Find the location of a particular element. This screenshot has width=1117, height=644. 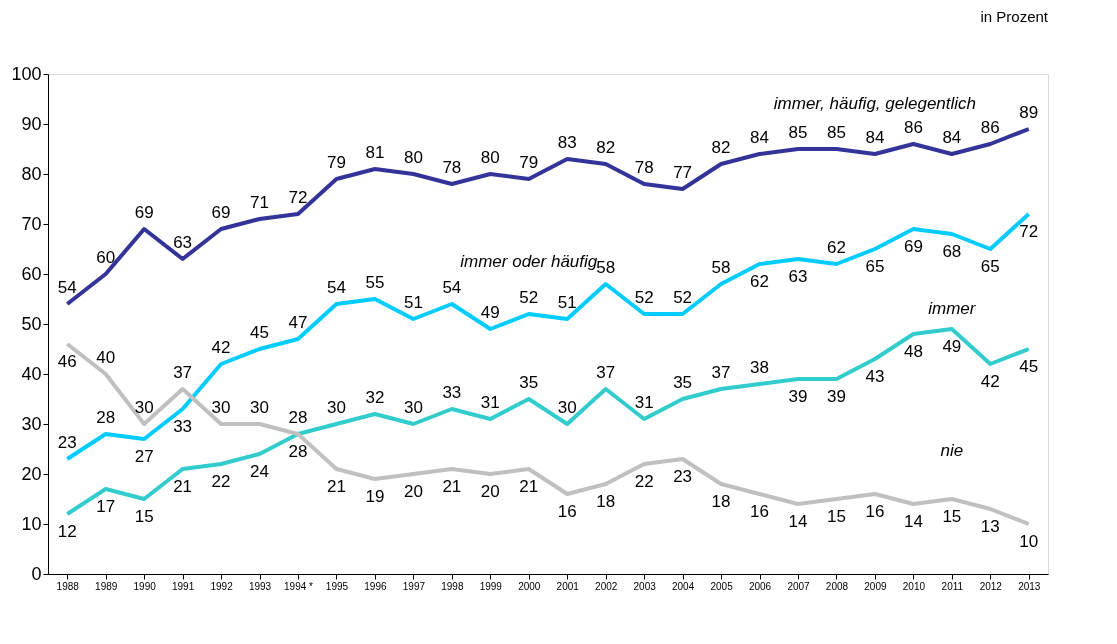

data-label: 84 is located at coordinates (759, 137).